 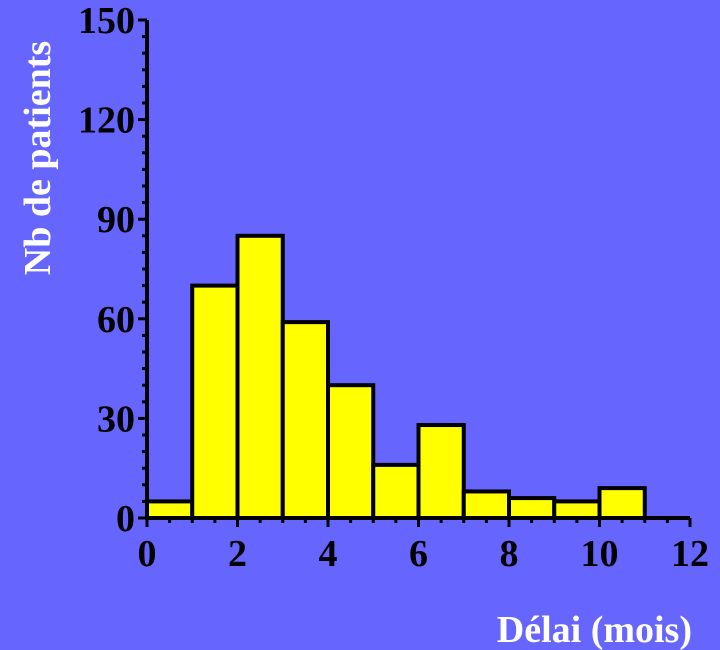 I want to click on x-tick-label: 2, so click(x=237, y=554).